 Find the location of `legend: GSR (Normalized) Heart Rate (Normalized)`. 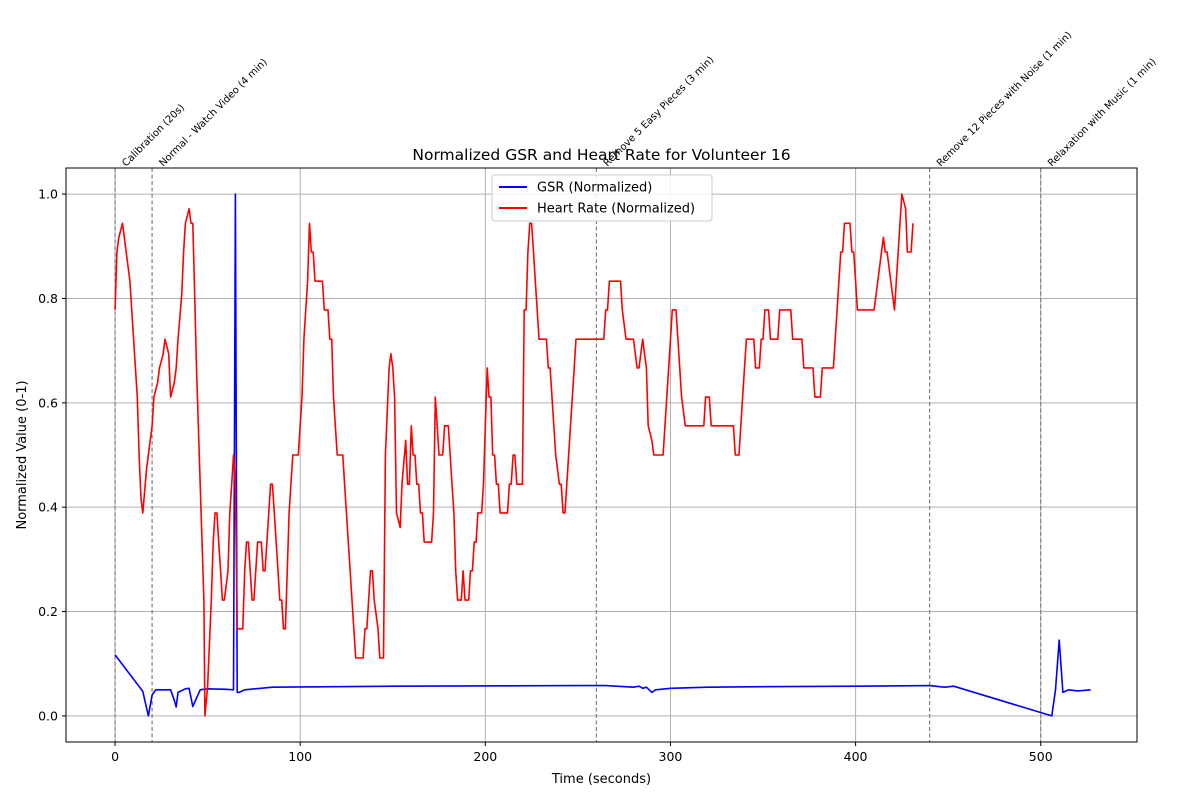

legend: GSR (Normalized) Heart Rate (Normalized) is located at coordinates (602, 198).